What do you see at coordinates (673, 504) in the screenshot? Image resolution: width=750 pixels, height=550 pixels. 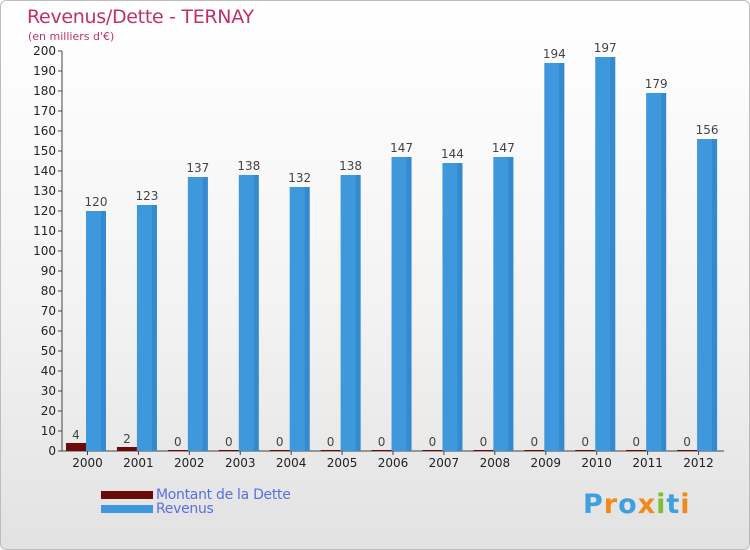 I see `logo-letter: t` at bounding box center [673, 504].